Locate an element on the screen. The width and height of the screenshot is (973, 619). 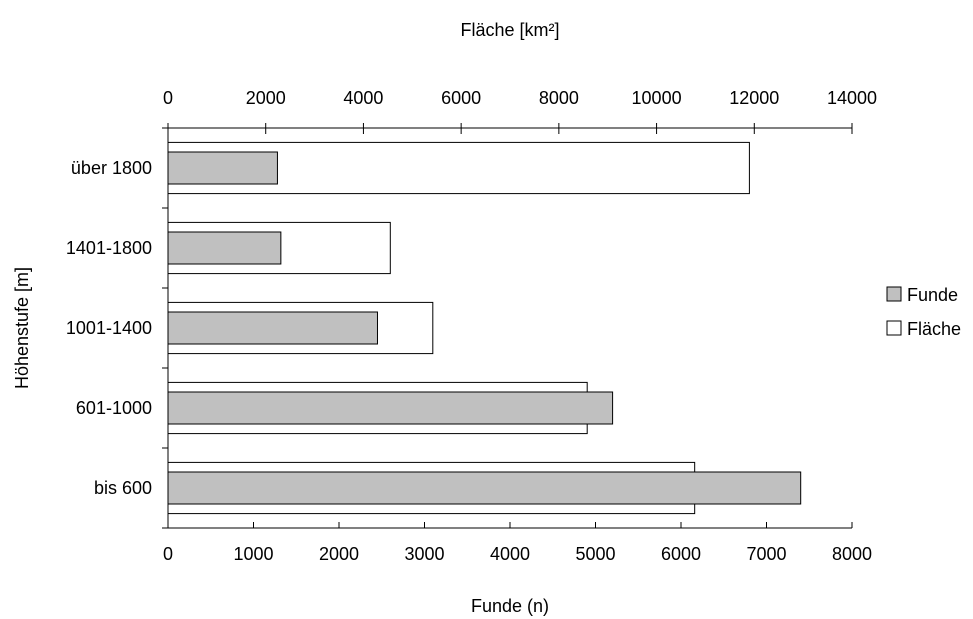
legend-label: Fläche is located at coordinates (934, 329).